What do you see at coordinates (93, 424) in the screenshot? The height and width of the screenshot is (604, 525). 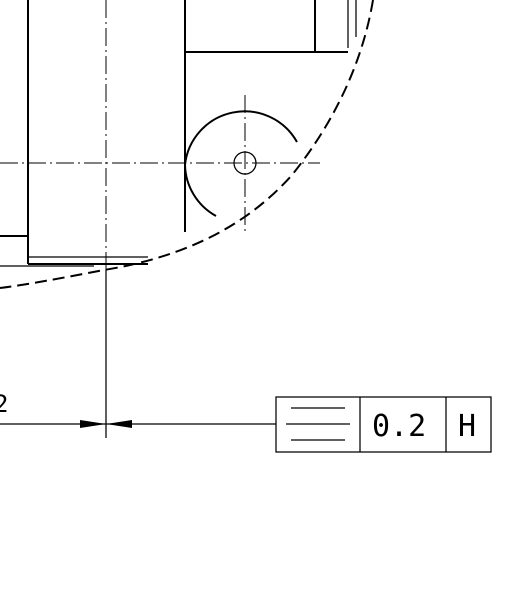 I see `arrow-left` at bounding box center [93, 424].